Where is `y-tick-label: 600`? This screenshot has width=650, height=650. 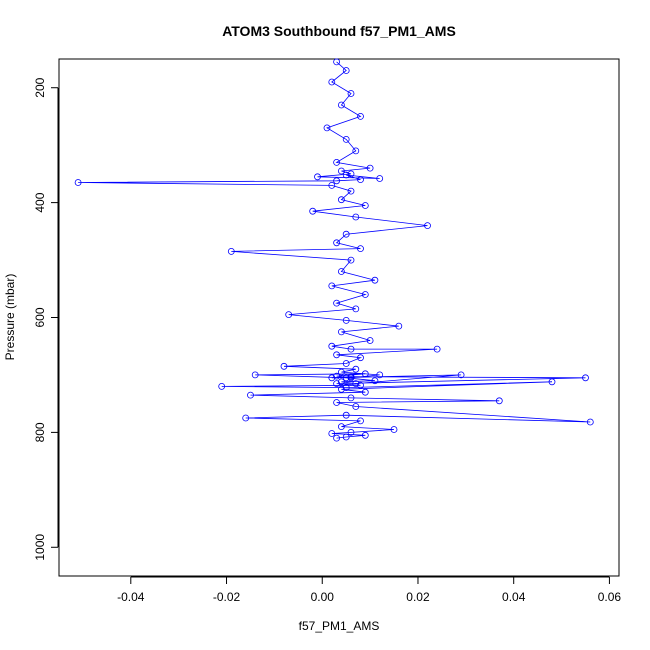
y-tick-label: 600 is located at coordinates (40, 317).